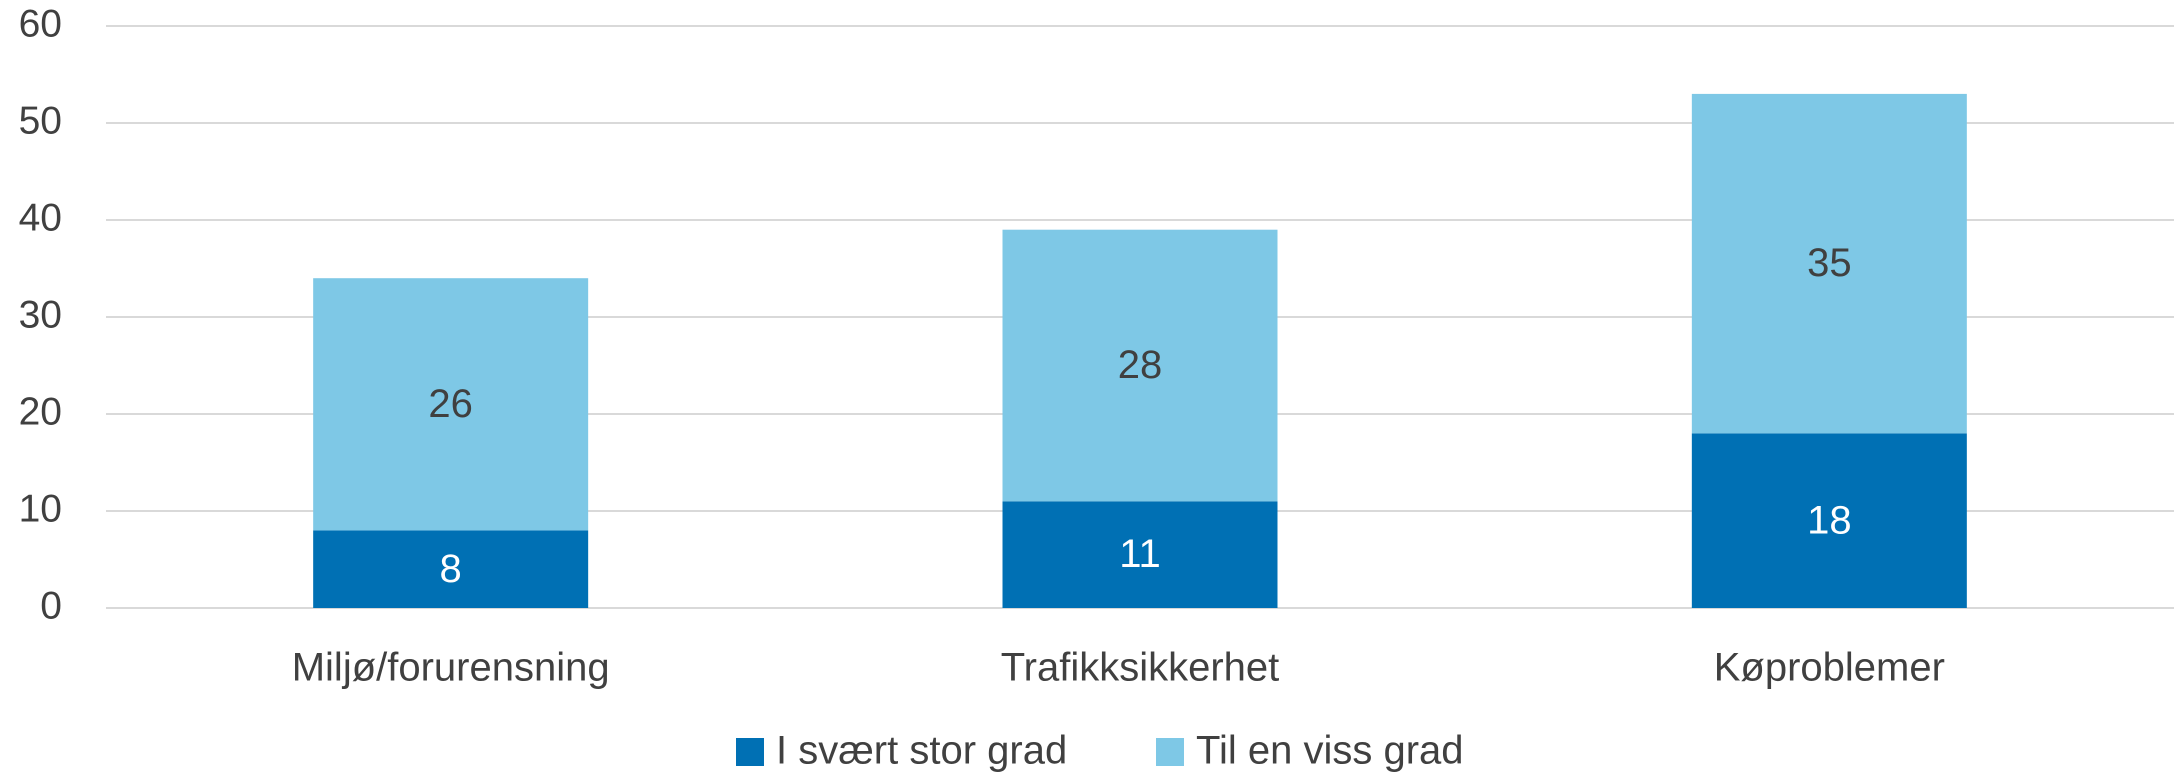 Image resolution: width=2181 pixels, height=775 pixels. I want to click on y-tick-label: 30, so click(40, 314).